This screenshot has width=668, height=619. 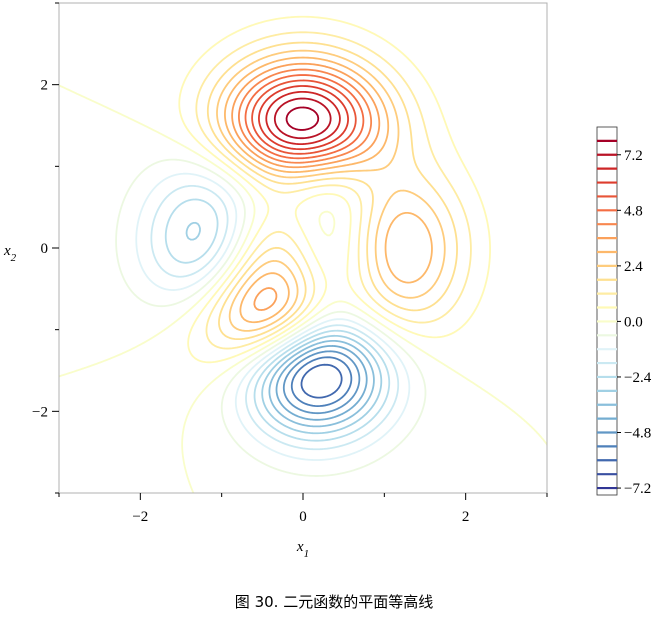 What do you see at coordinates (638, 378) in the screenshot?
I see `colorbar-tick-label: −2.4` at bounding box center [638, 378].